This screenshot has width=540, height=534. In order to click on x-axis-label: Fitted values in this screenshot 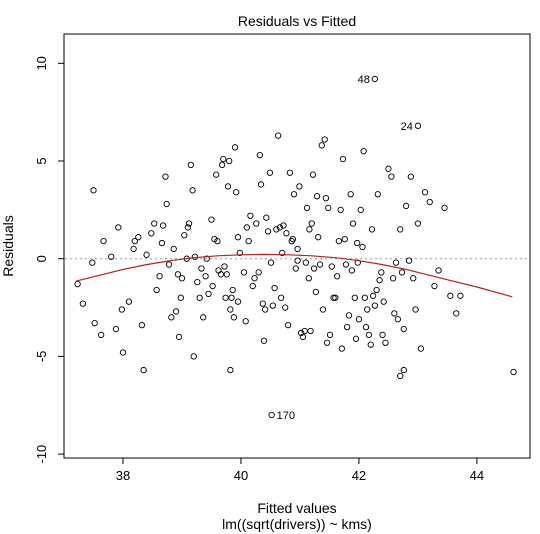, I will do `click(296, 508)`.